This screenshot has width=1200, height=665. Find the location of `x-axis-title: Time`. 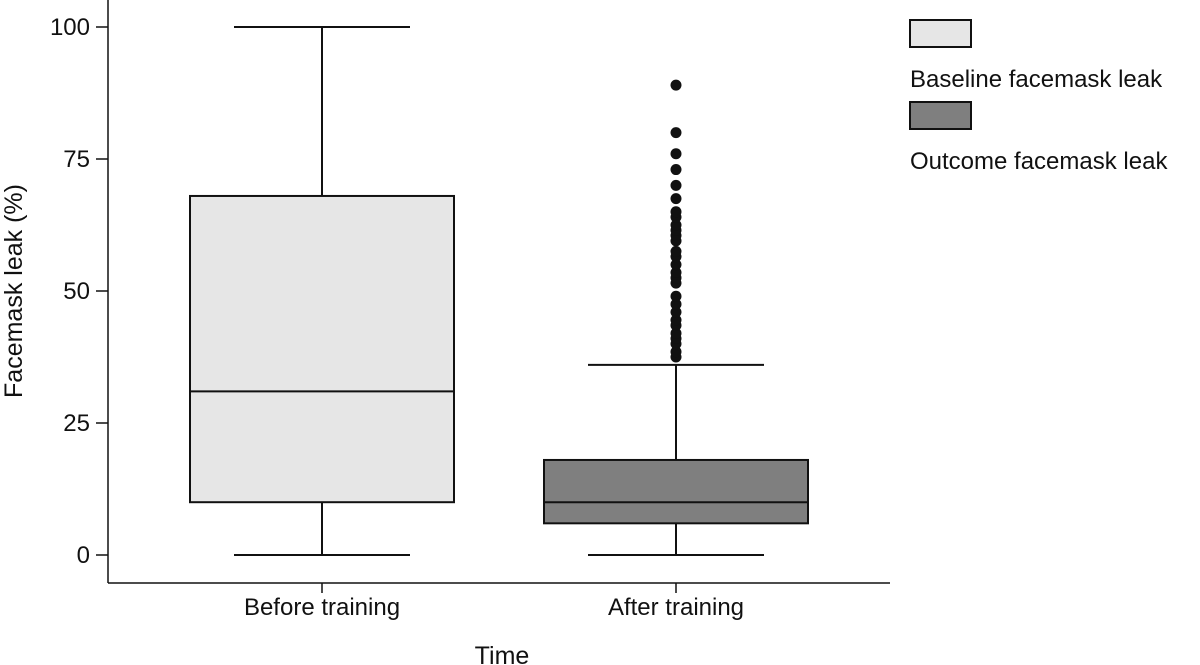

x-axis-title: Time is located at coordinates (502, 653).